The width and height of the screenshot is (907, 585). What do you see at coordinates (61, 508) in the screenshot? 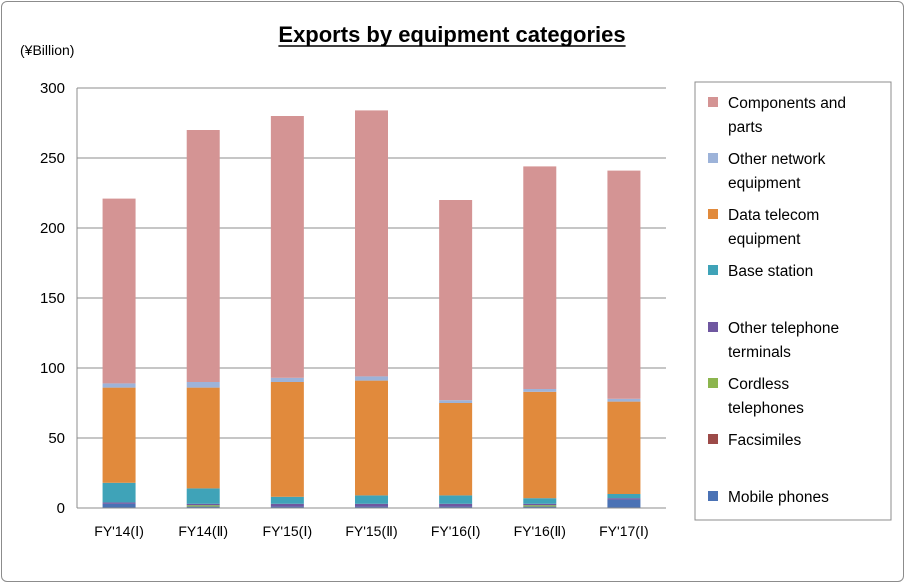
I see `y-tick-label: 0` at bounding box center [61, 508].